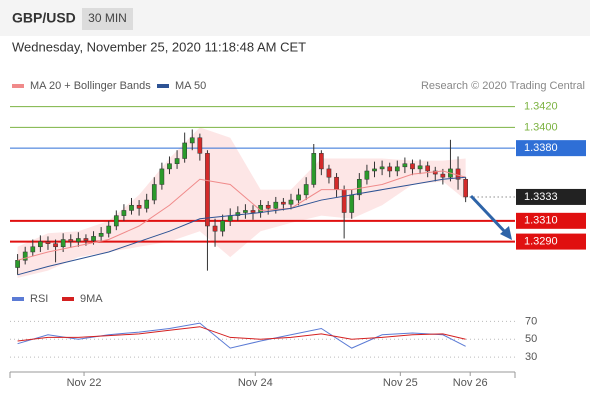 Image resolution: width=590 pixels, height=400 pixels. Describe the element at coordinates (488, 214) in the screenshot. I see `forecast-arrow` at that location.